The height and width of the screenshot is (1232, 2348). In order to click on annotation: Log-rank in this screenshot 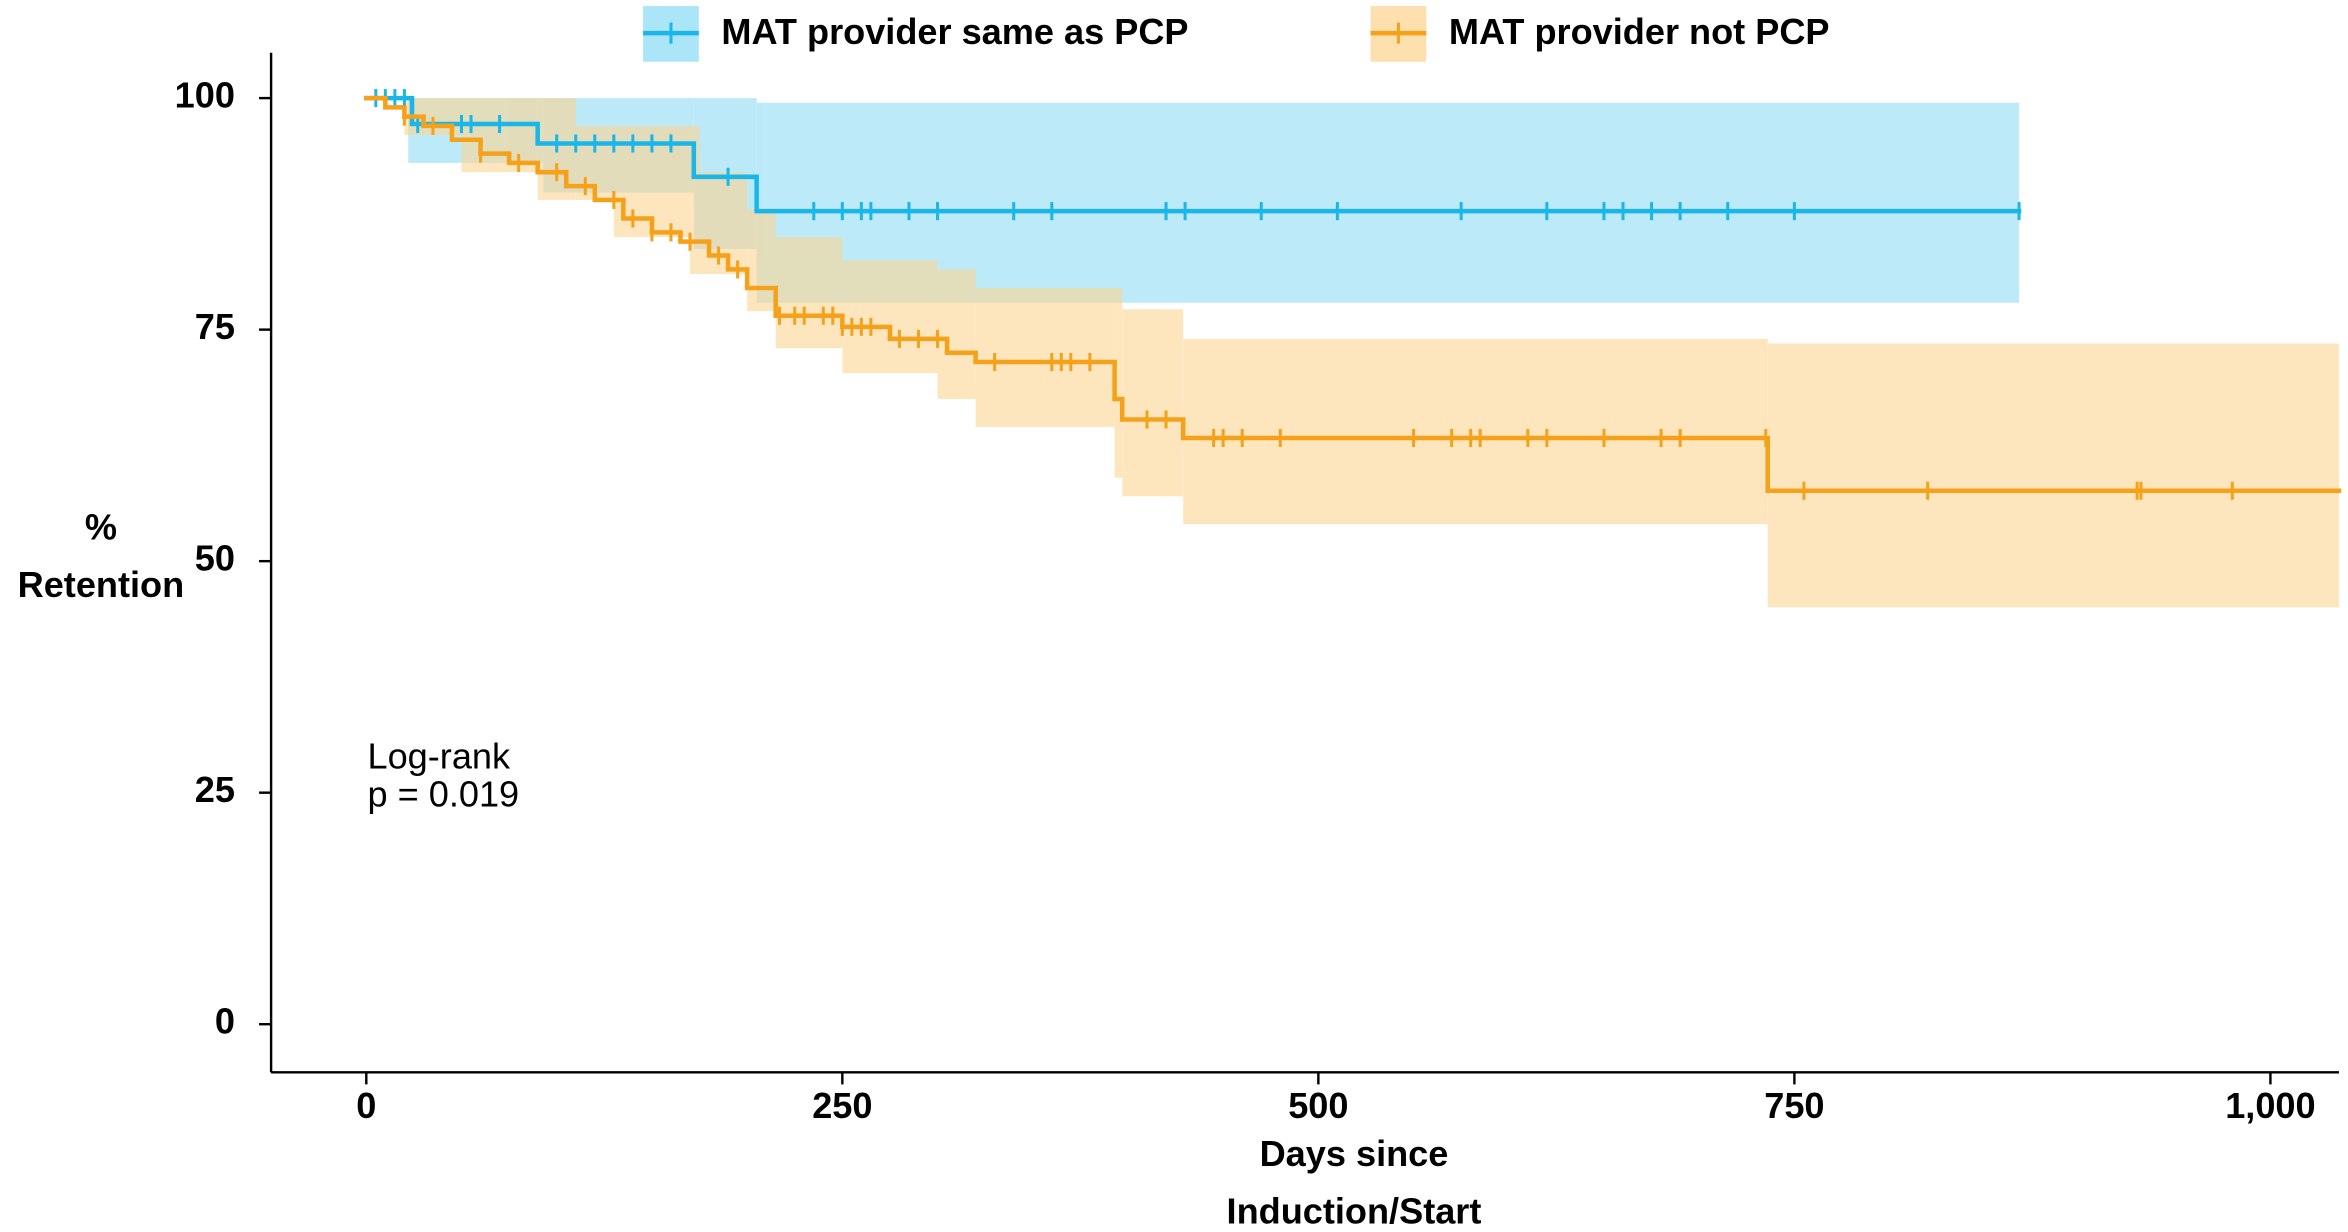, I will do `click(439, 756)`.